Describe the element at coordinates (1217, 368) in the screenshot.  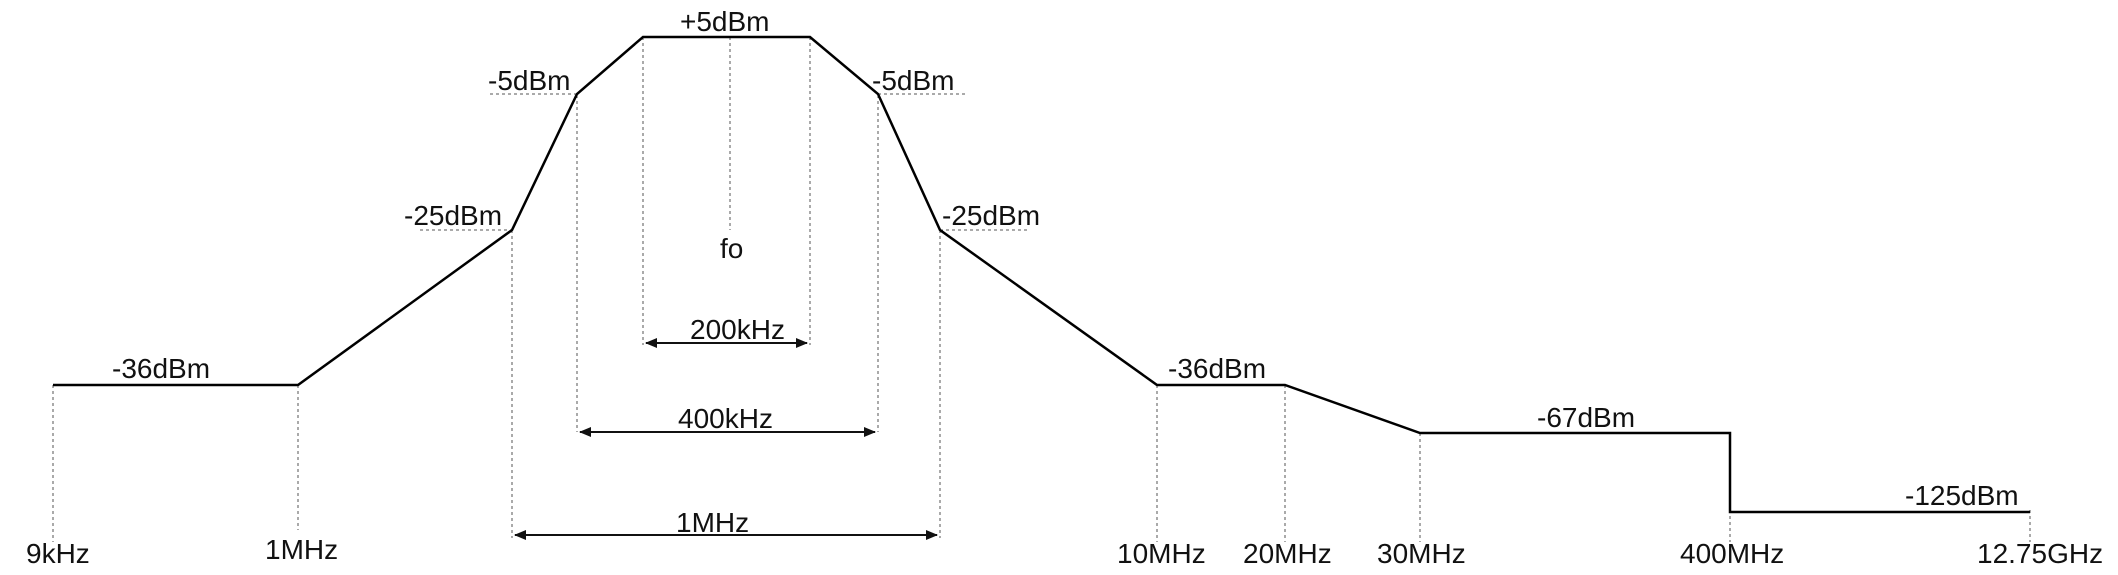
I see `label-minus36-right: -36dBm` at that location.